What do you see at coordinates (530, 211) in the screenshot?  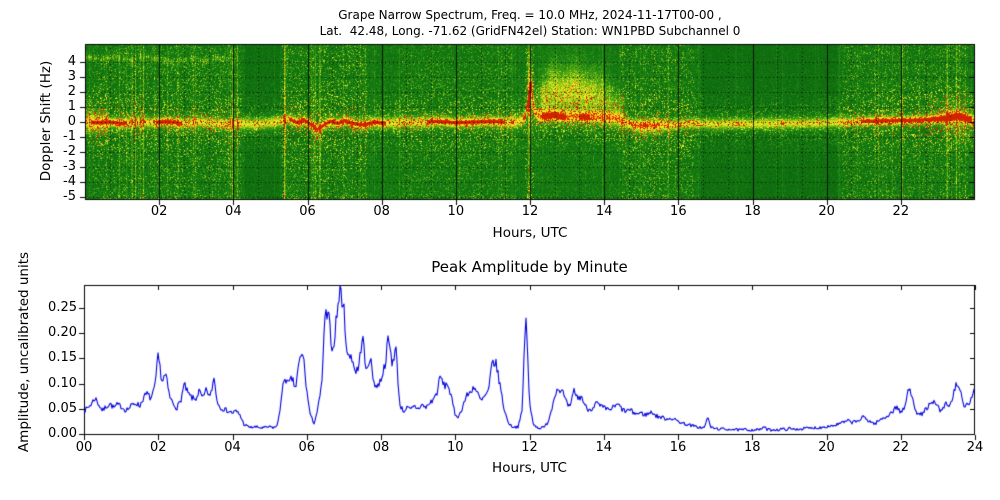 I see `spectrogram-xtick-label: 12` at bounding box center [530, 211].